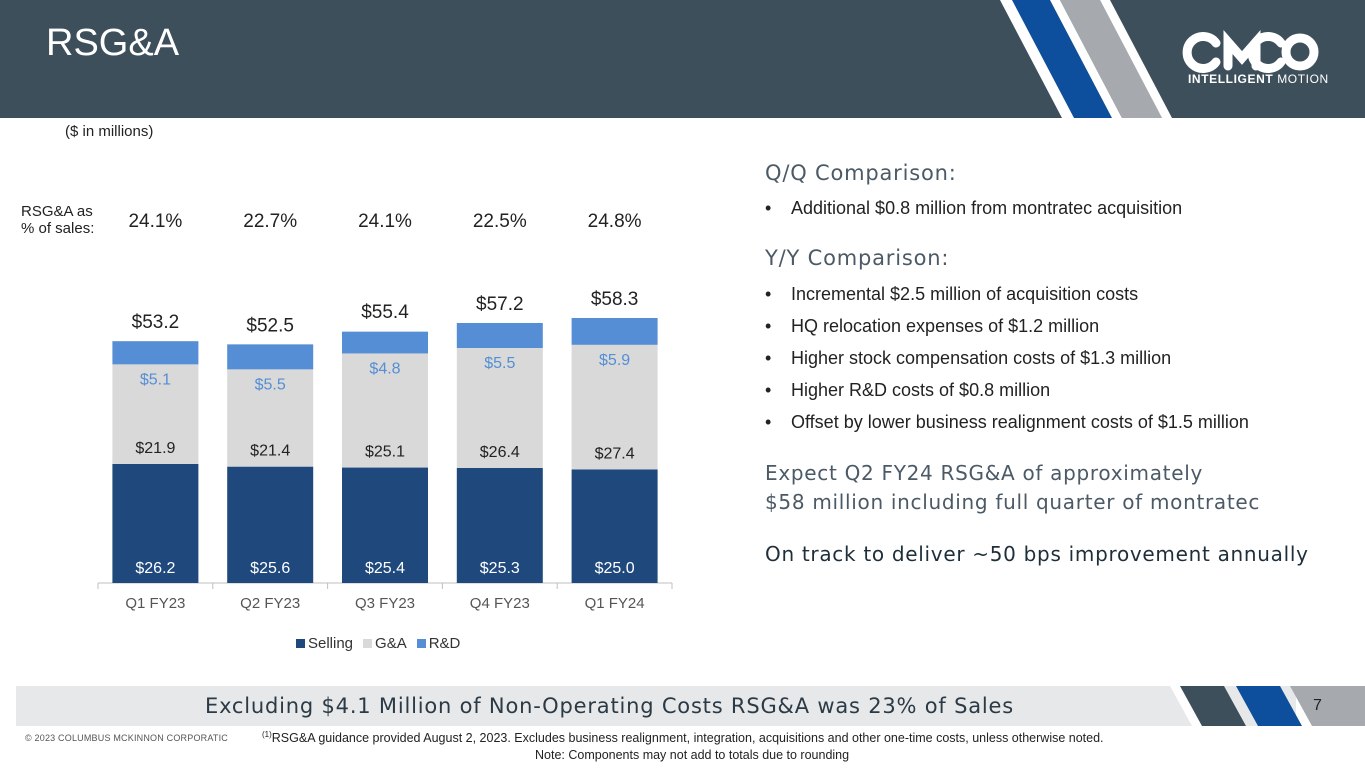 Image resolution: width=1365 pixels, height=768 pixels. I want to click on total-label: $53.2, so click(156, 322).